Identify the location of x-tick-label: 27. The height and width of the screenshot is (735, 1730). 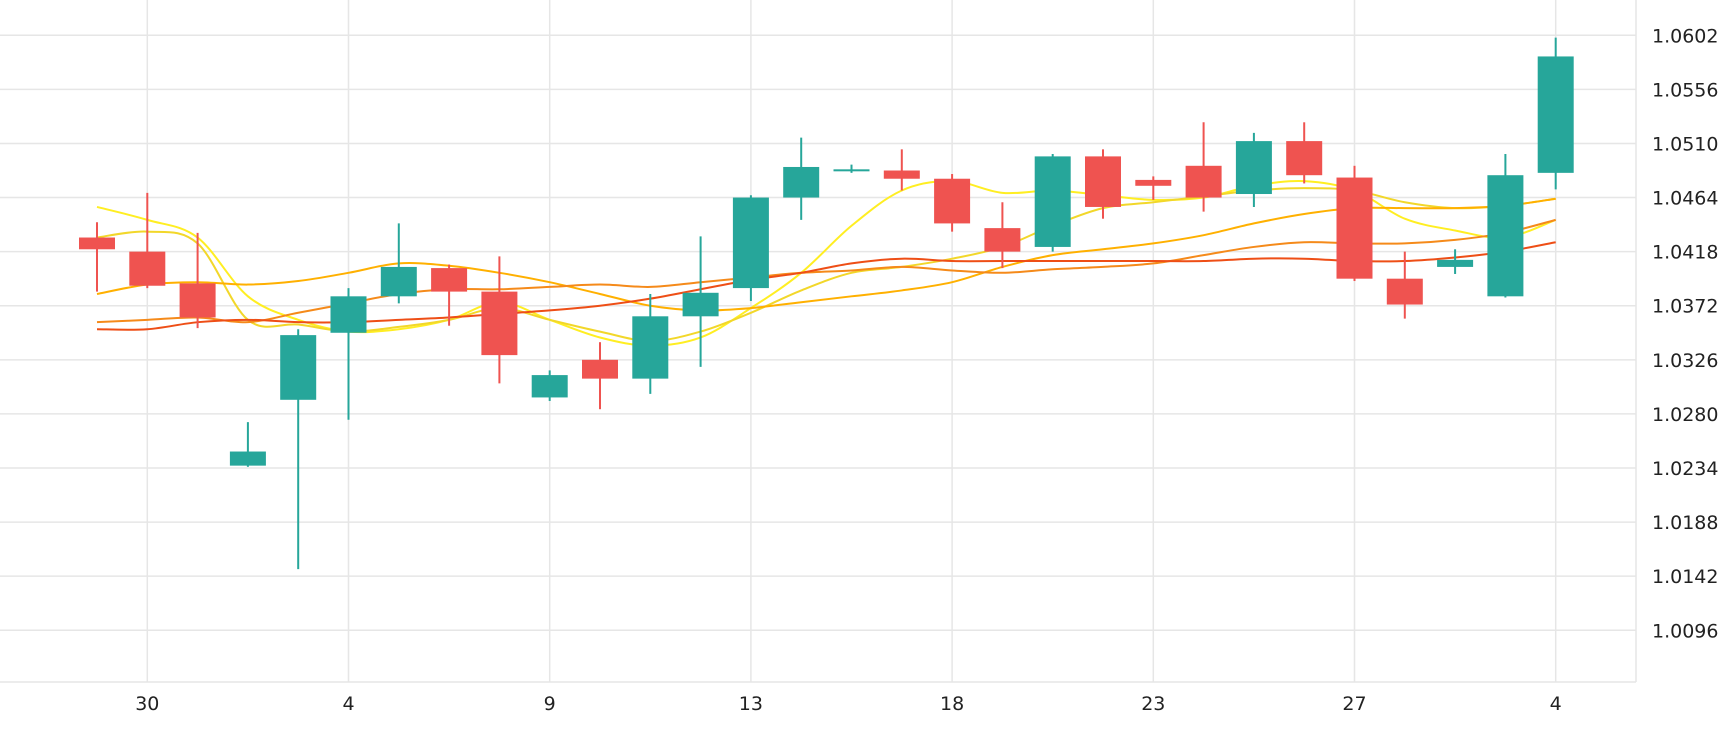
(1354, 704).